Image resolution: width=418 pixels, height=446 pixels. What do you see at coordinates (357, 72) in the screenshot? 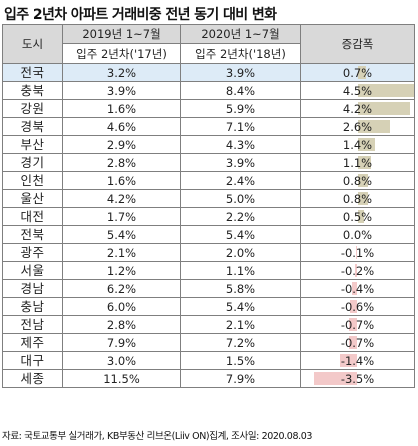
I see `change-value: 0.7%` at bounding box center [357, 72].